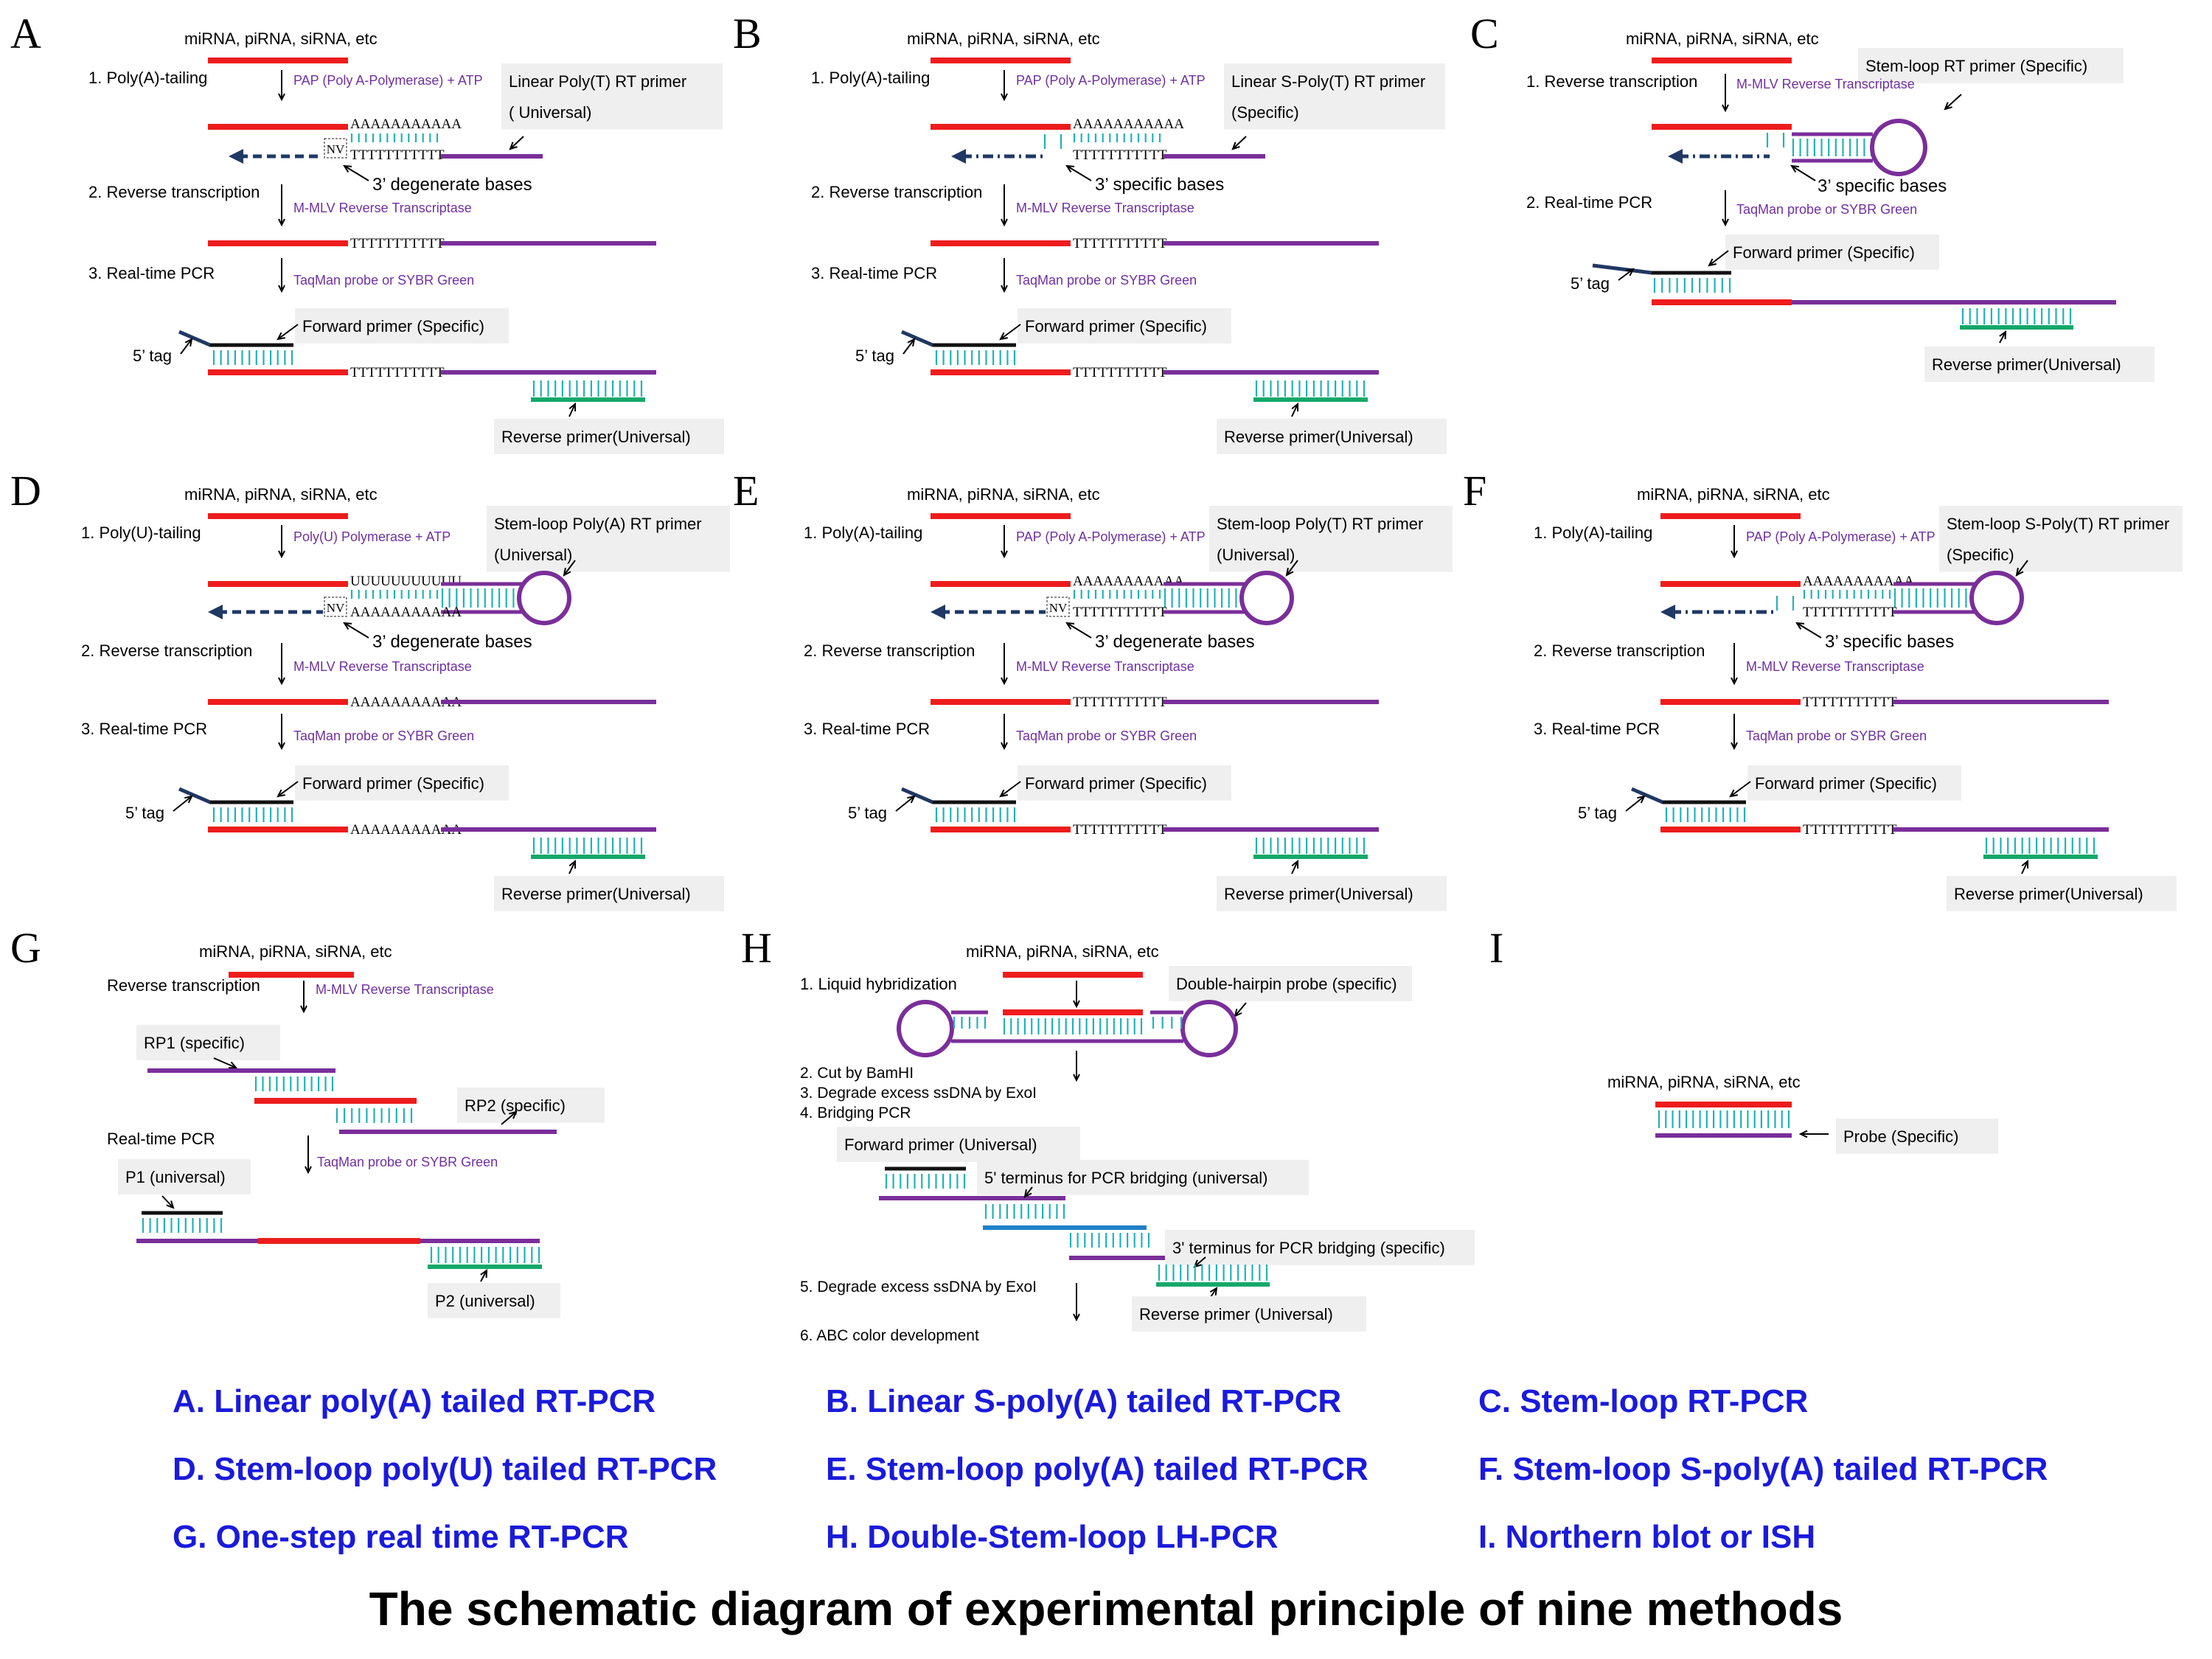 This screenshot has width=2212, height=1659. What do you see at coordinates (1850, 702) in the screenshot?
I see `panel-f-cdna-seq: TTTTTTTTTTT` at bounding box center [1850, 702].